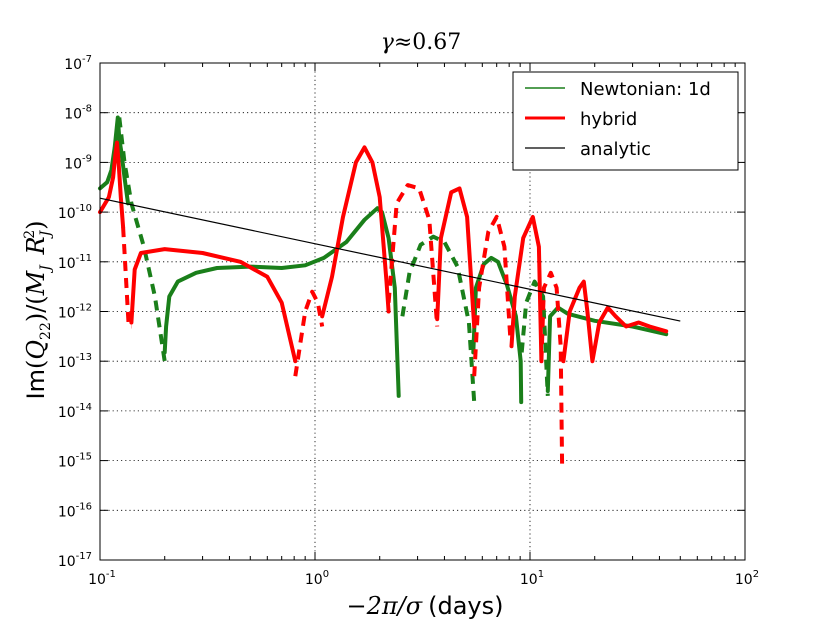 This screenshot has width=830, height=623. I want to click on legend-label-hybrid: hybrid, so click(608, 119).